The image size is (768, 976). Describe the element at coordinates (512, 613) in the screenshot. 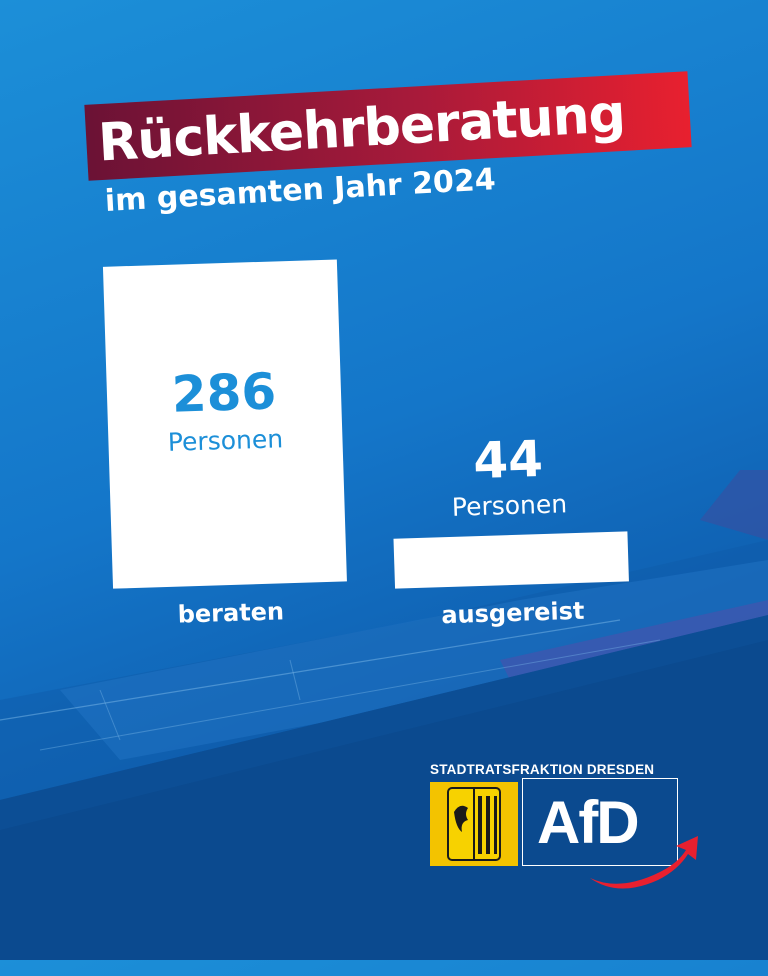

I see `category-label-ausgereist: ausgereist` at that location.